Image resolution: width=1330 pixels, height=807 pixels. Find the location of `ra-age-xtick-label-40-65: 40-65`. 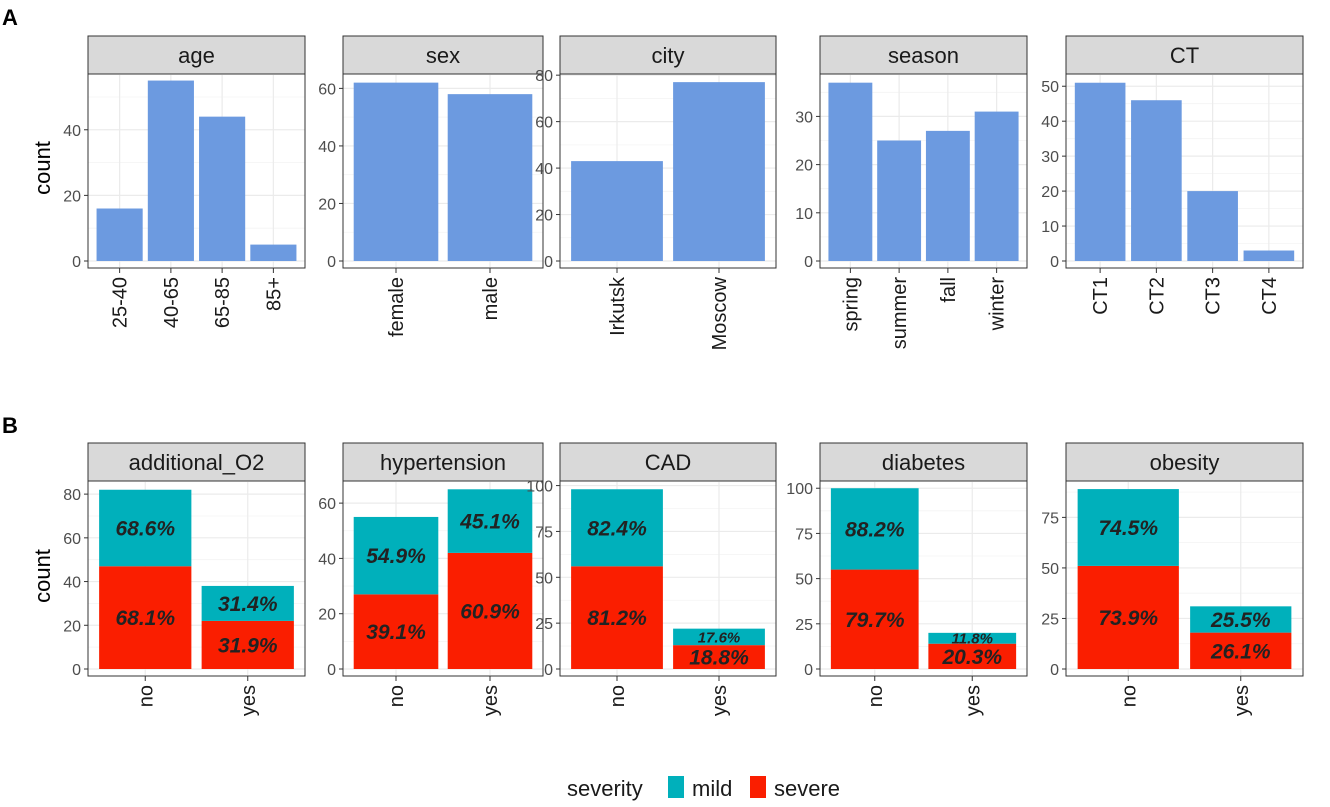

ra-age-xtick-label-40-65: 40-65 is located at coordinates (172, 302).